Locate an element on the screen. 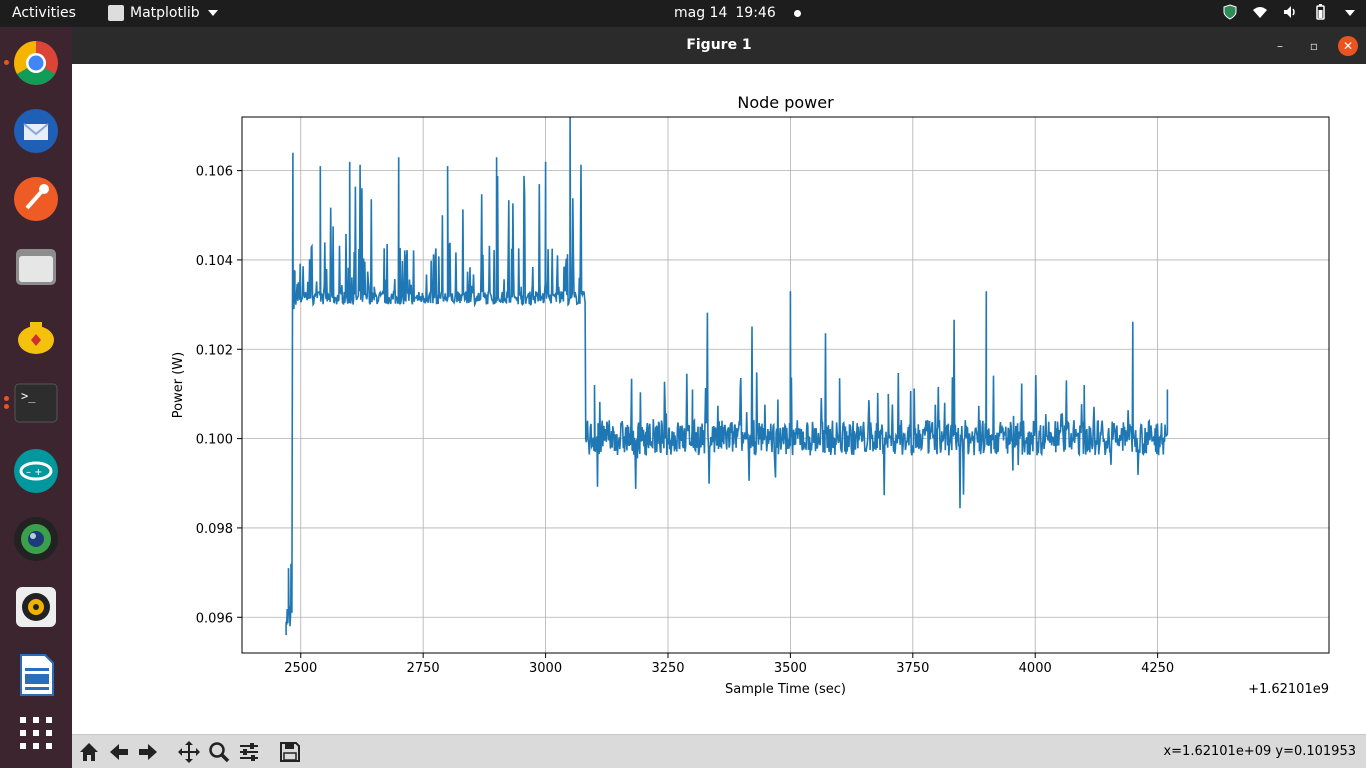 The height and width of the screenshot is (768, 1366). y-tick-label: 0.096 is located at coordinates (214, 618).